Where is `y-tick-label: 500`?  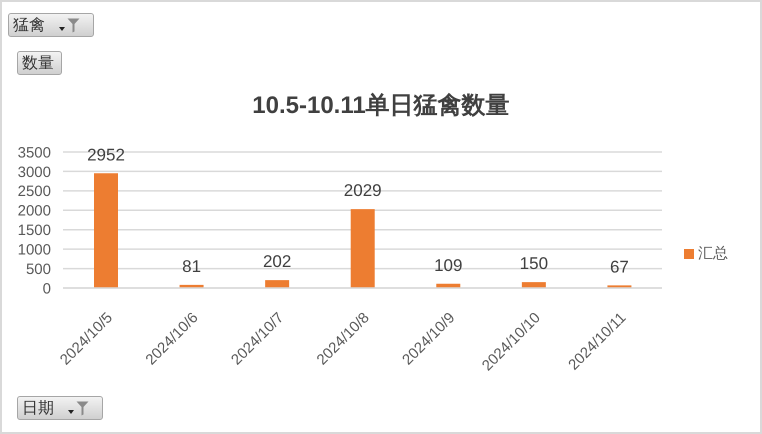 y-tick-label: 500 is located at coordinates (38, 269).